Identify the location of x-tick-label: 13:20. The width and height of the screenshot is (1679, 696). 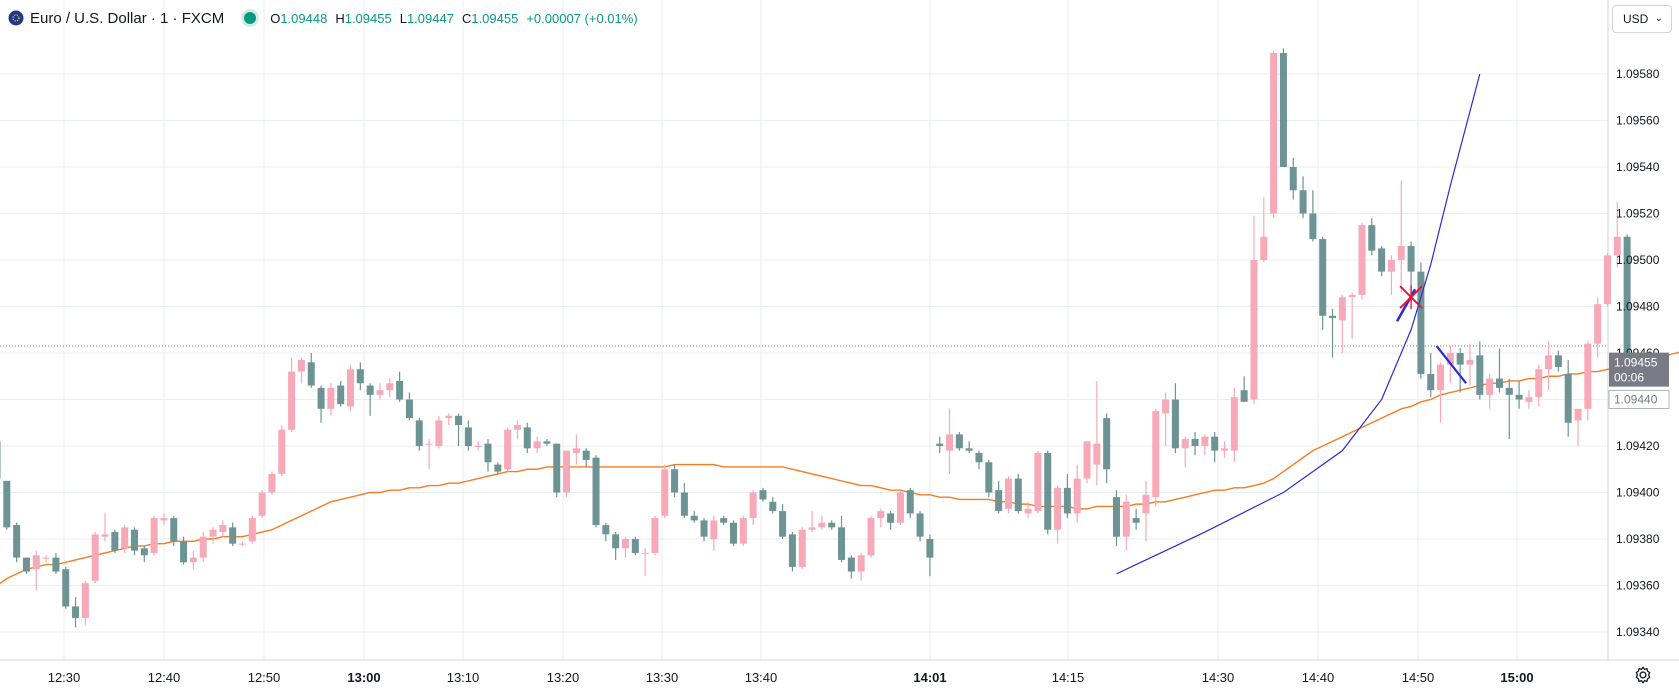
(563, 677).